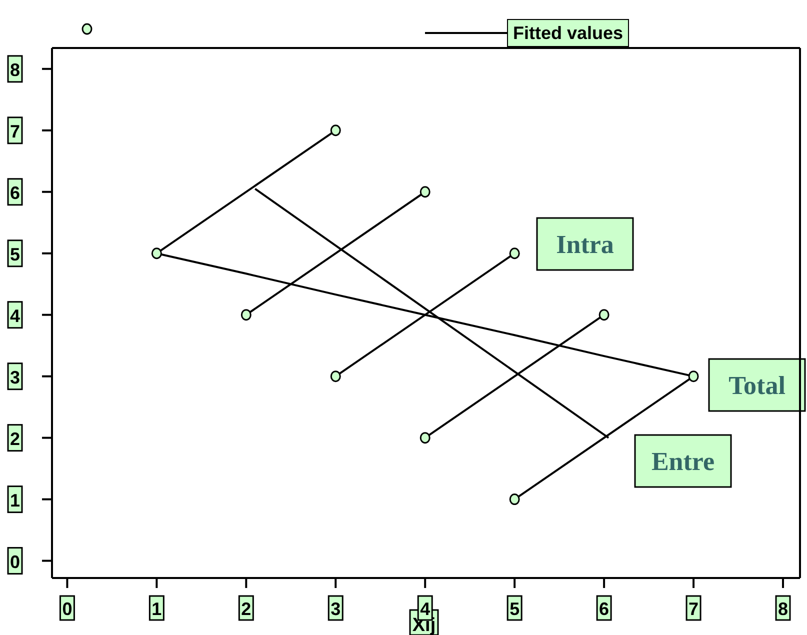 Image resolution: width=807 pixels, height=635 pixels. Describe the element at coordinates (783, 609) in the screenshot. I see `x-tick-label: 8` at that location.